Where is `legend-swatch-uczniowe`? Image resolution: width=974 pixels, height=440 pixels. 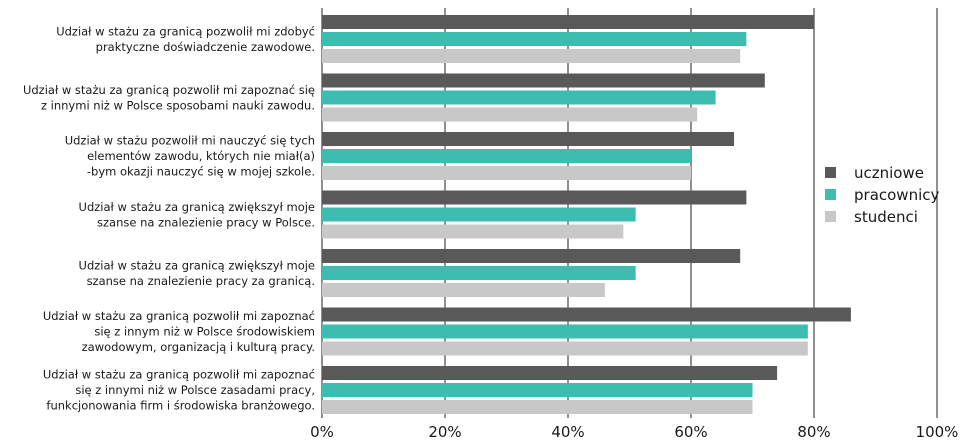
legend-swatch-uczniowe is located at coordinates (830, 172).